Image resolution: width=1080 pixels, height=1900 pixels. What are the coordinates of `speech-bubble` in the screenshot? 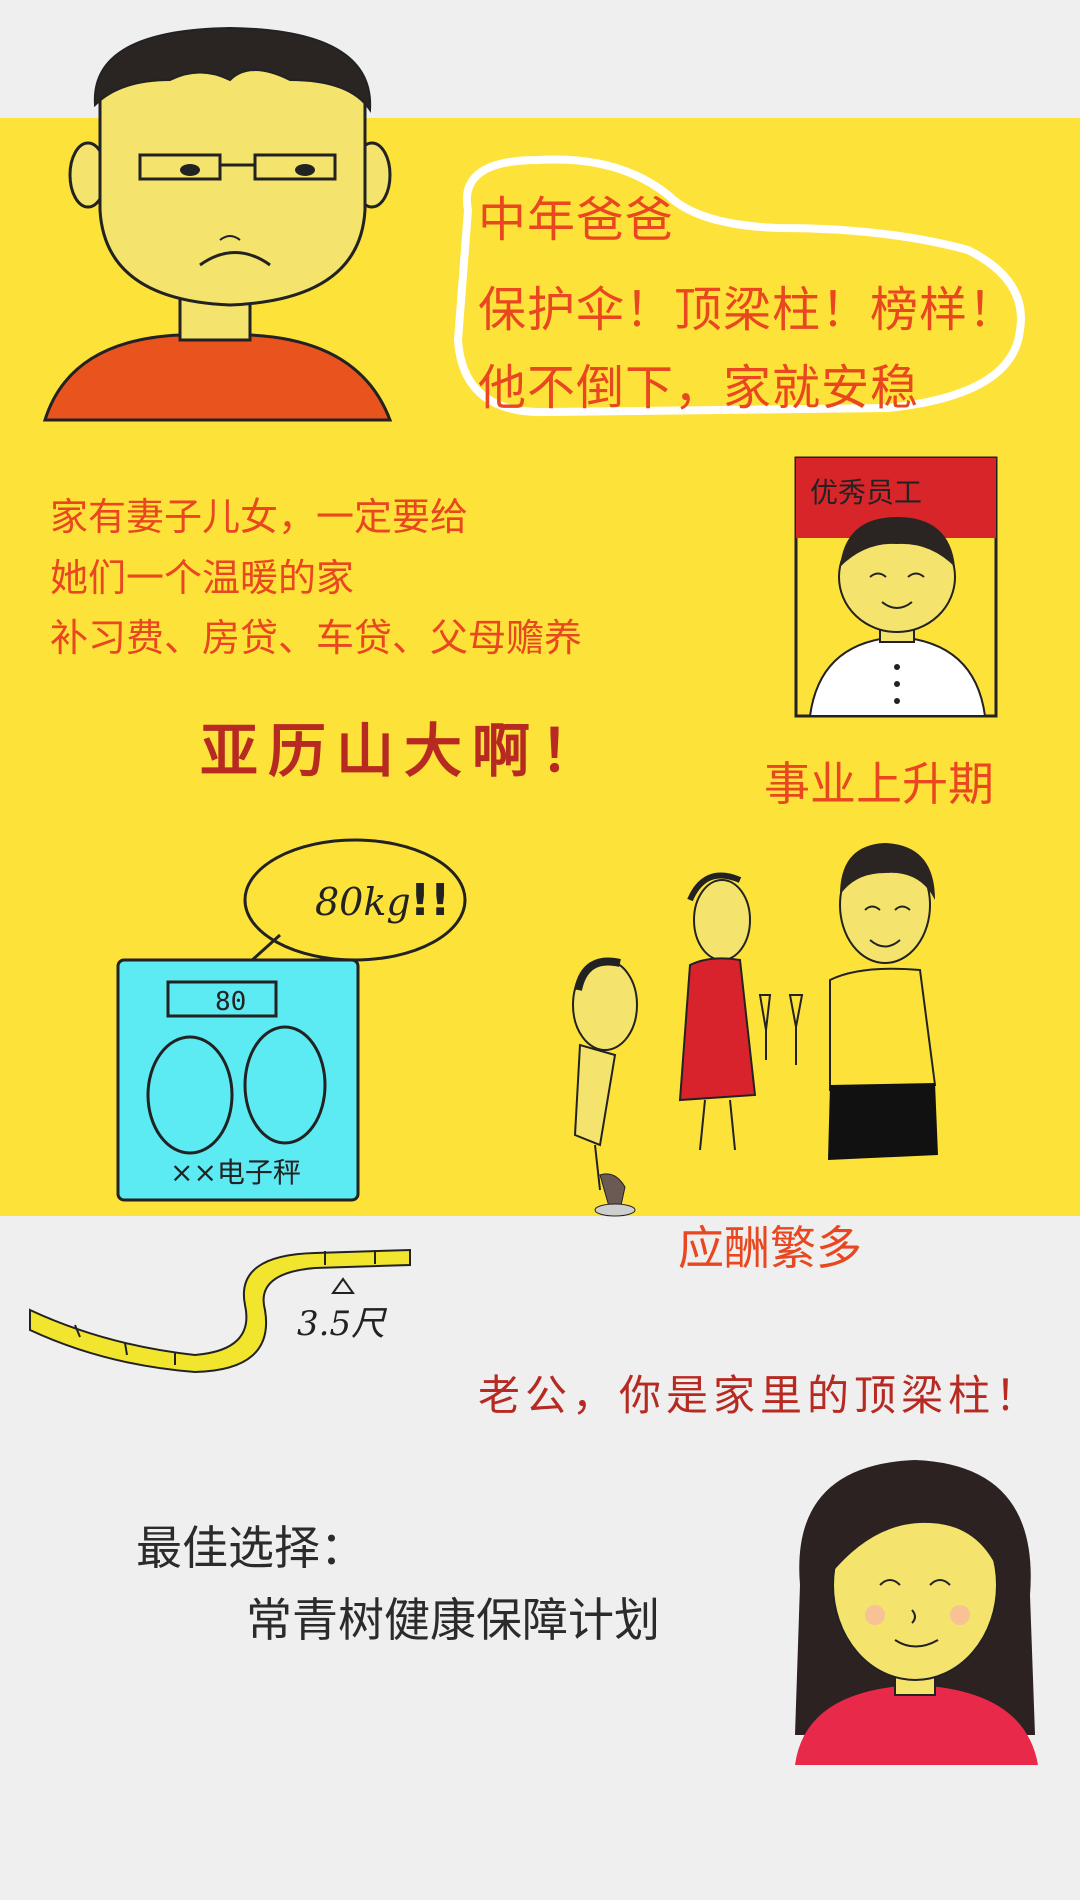 It's located at (739, 286).